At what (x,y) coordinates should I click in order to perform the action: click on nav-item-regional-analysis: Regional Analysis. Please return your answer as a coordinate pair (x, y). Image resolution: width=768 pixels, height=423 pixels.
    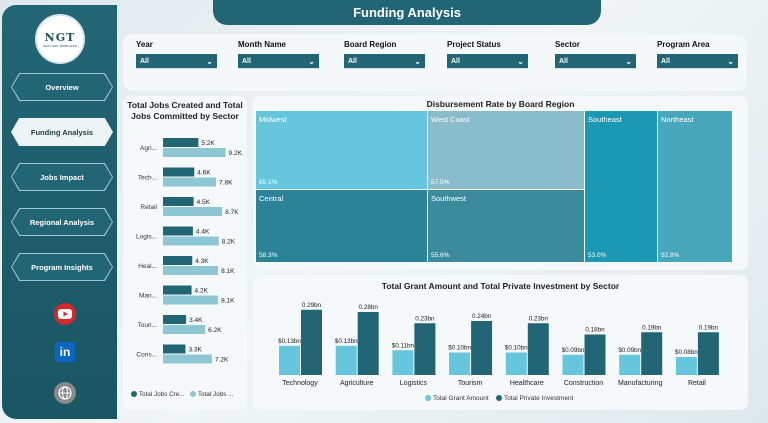
    Looking at the image, I should click on (62, 222).